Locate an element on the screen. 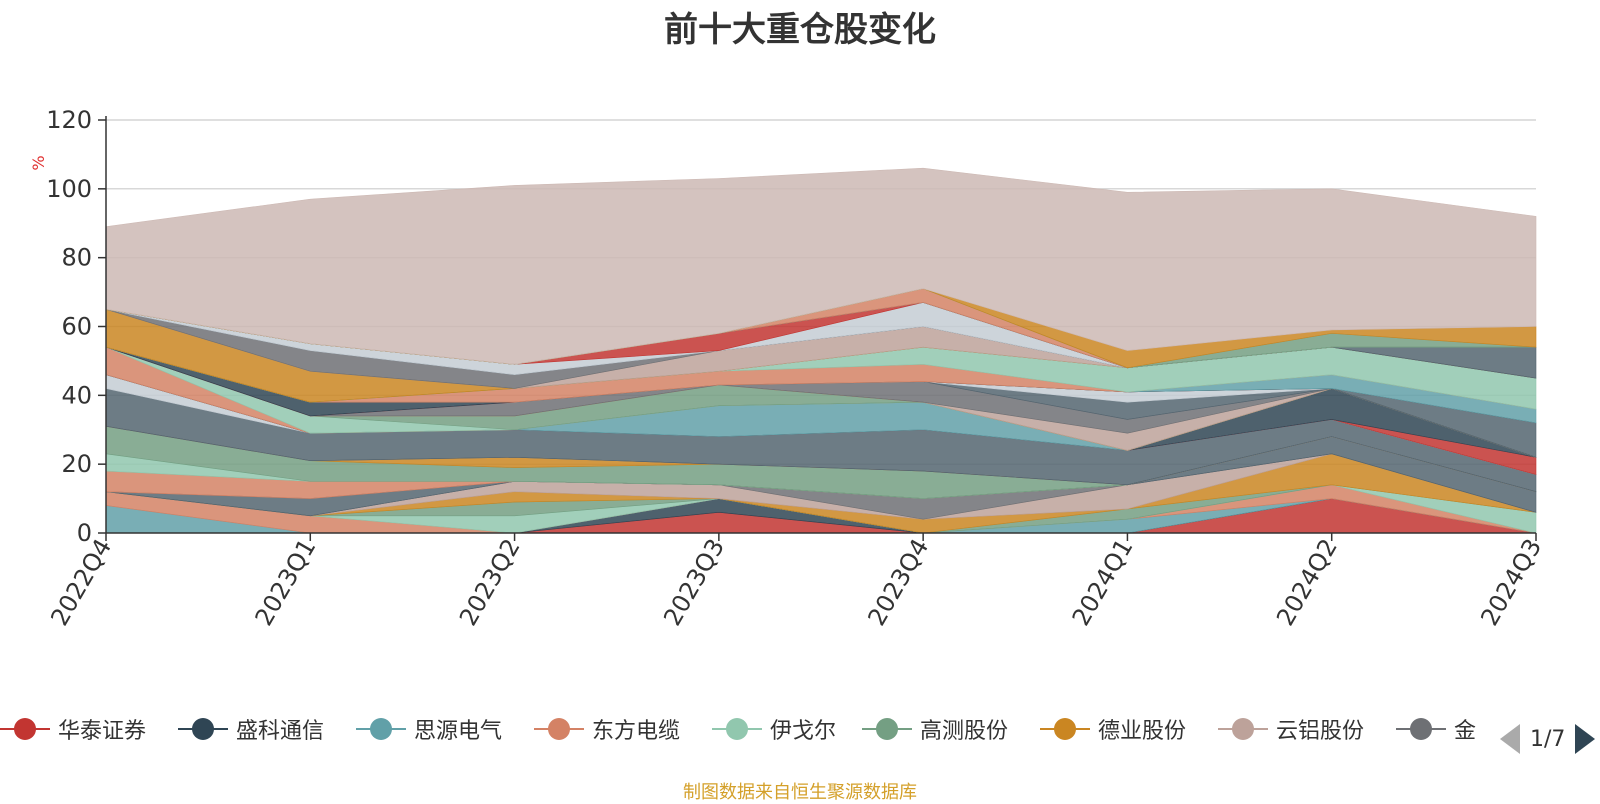  legend: 华泰证券 盛科通信 思源电气 东方电缆 伊戈尔 高测股份 德业股份 云铝股份 金 is located at coordinates (800, 732).